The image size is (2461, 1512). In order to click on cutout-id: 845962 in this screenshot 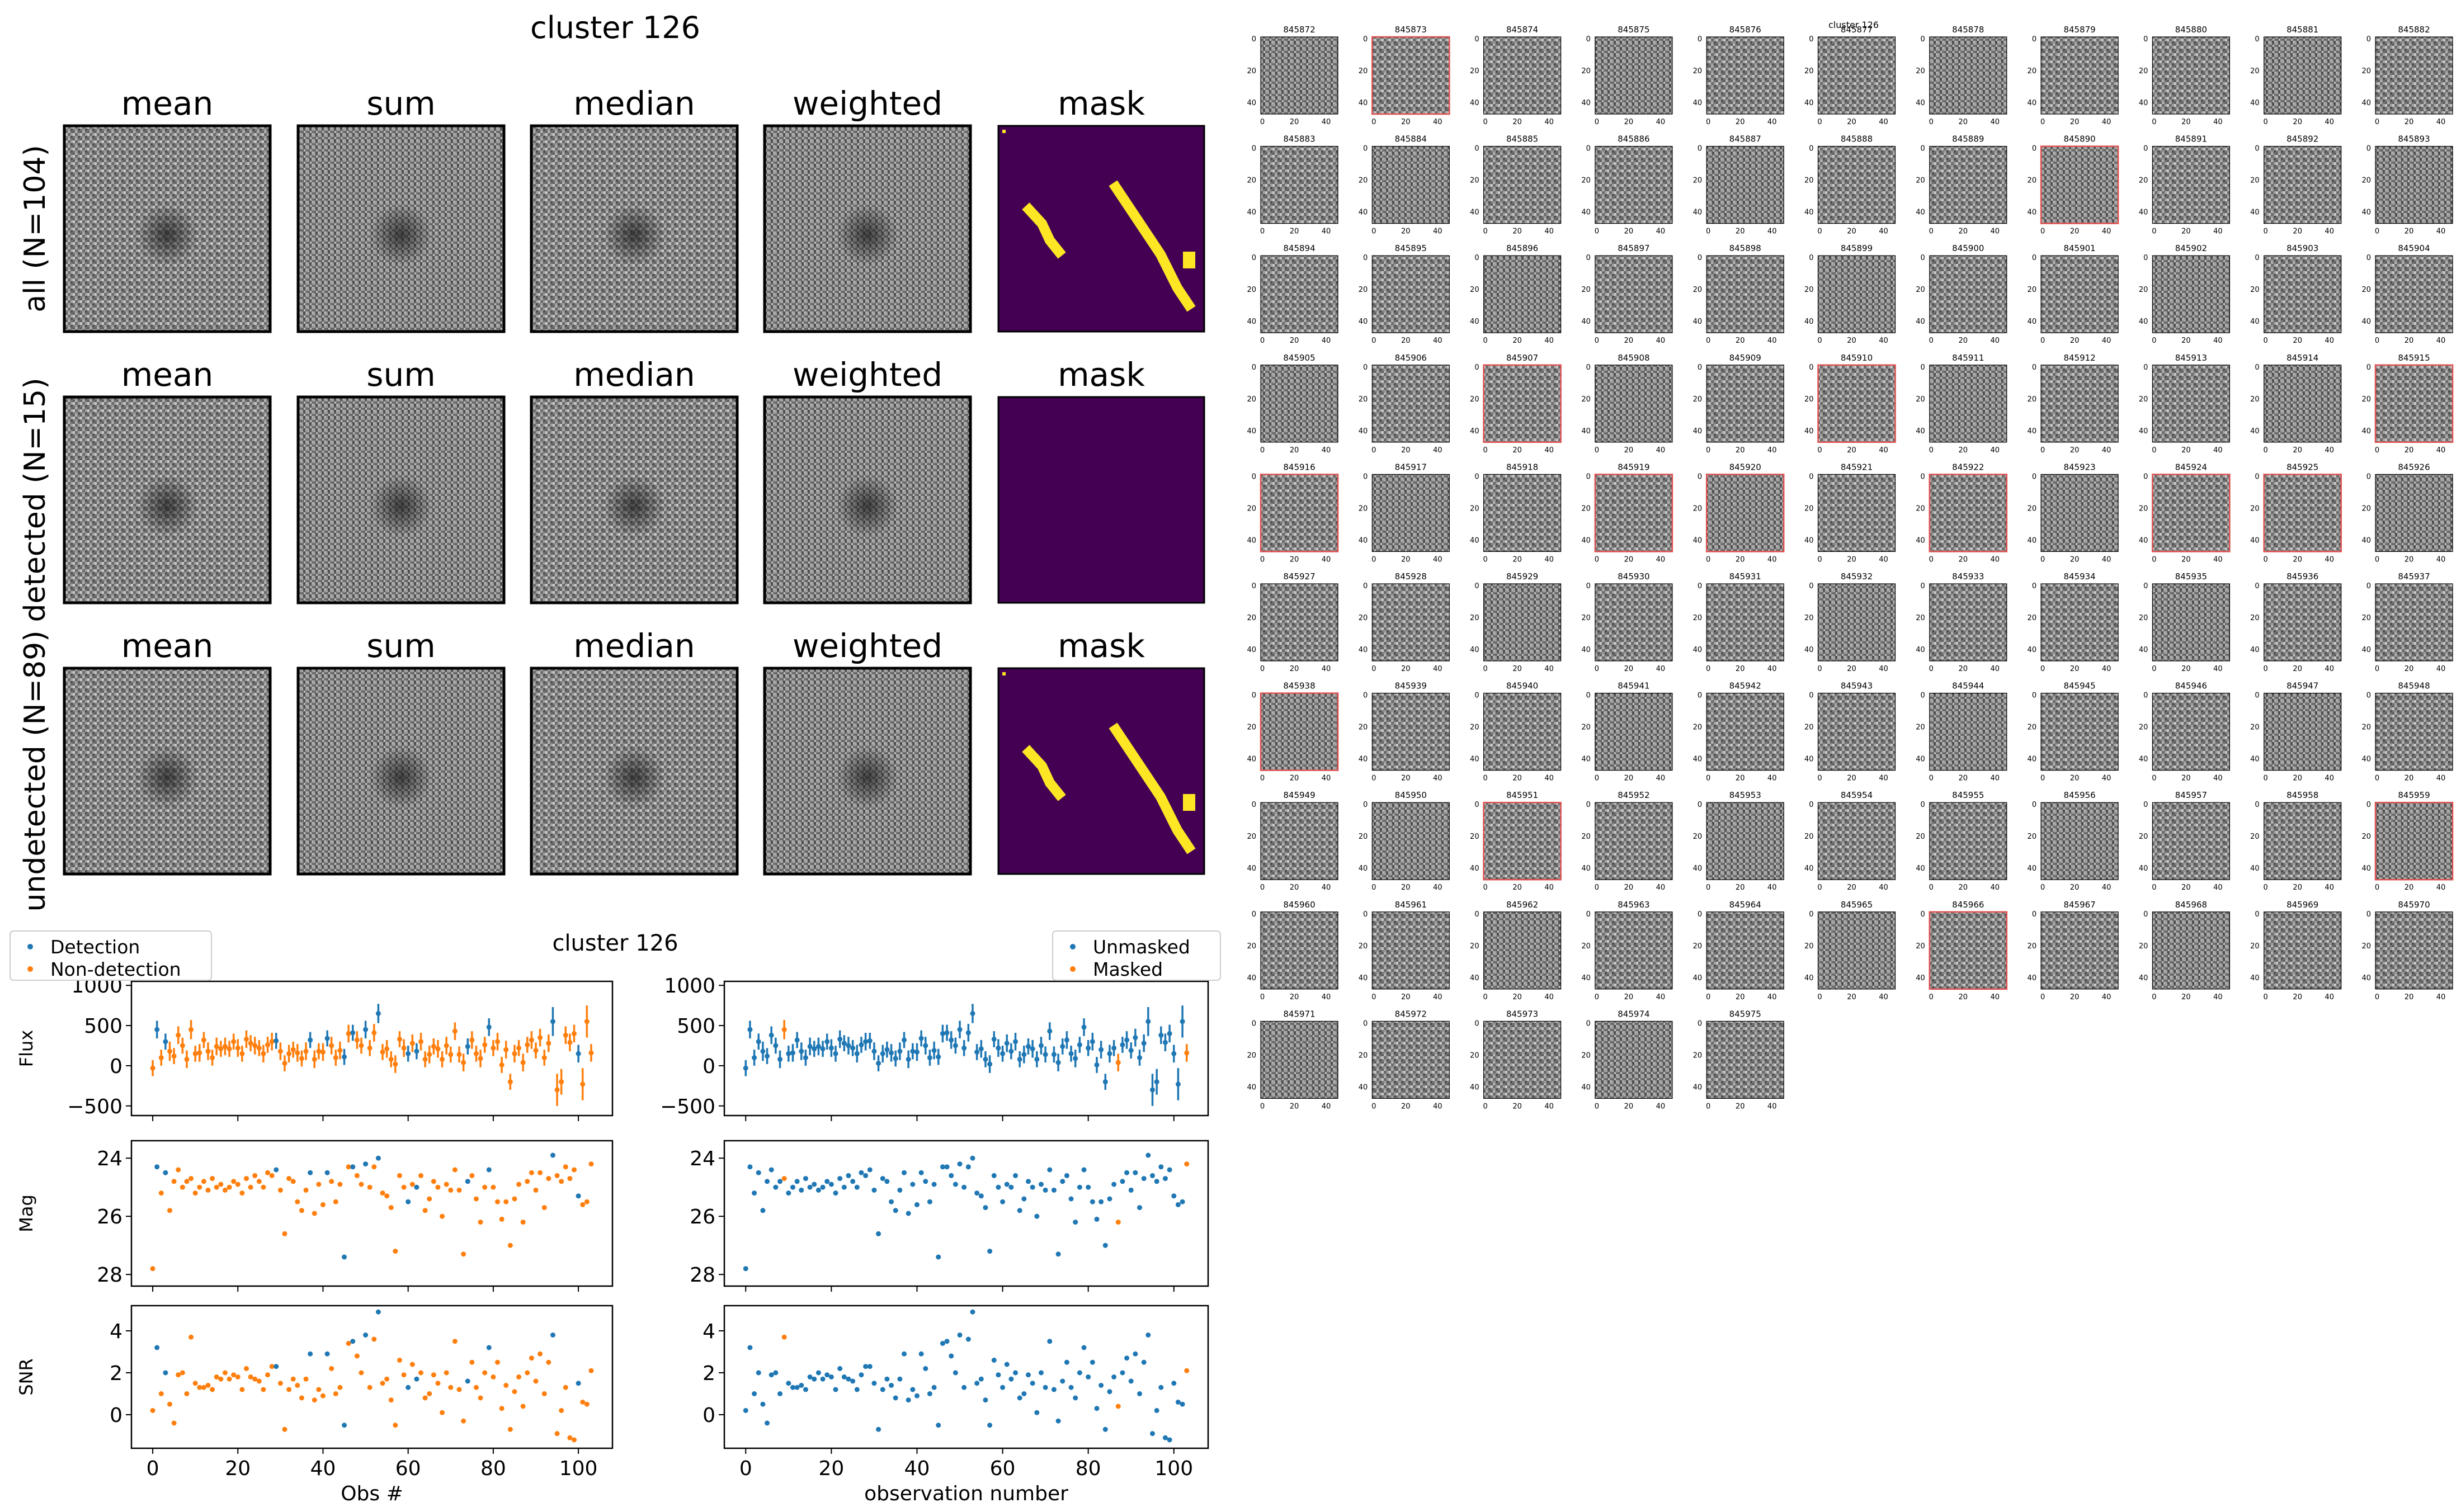, I will do `click(1522, 905)`.